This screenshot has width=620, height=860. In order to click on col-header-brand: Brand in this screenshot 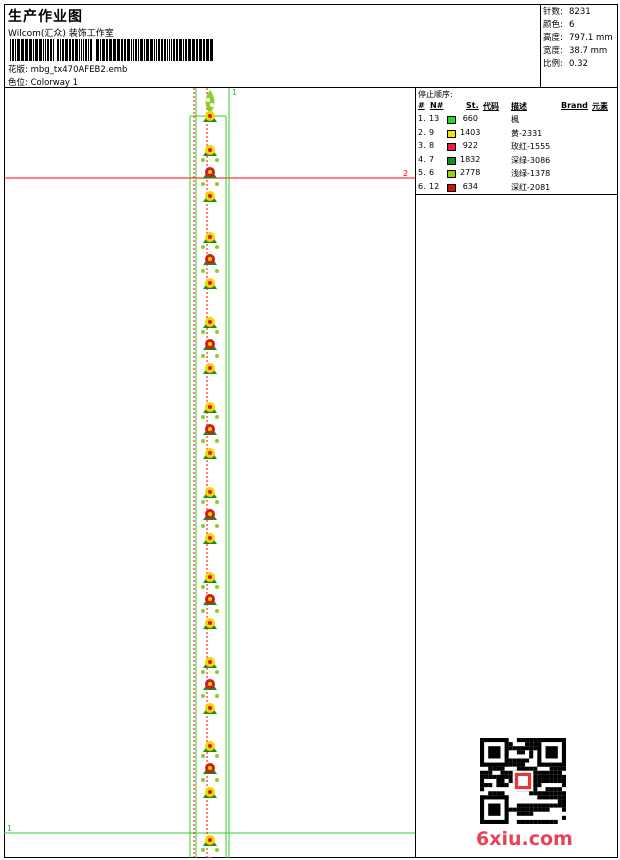, I will do `click(574, 105)`.